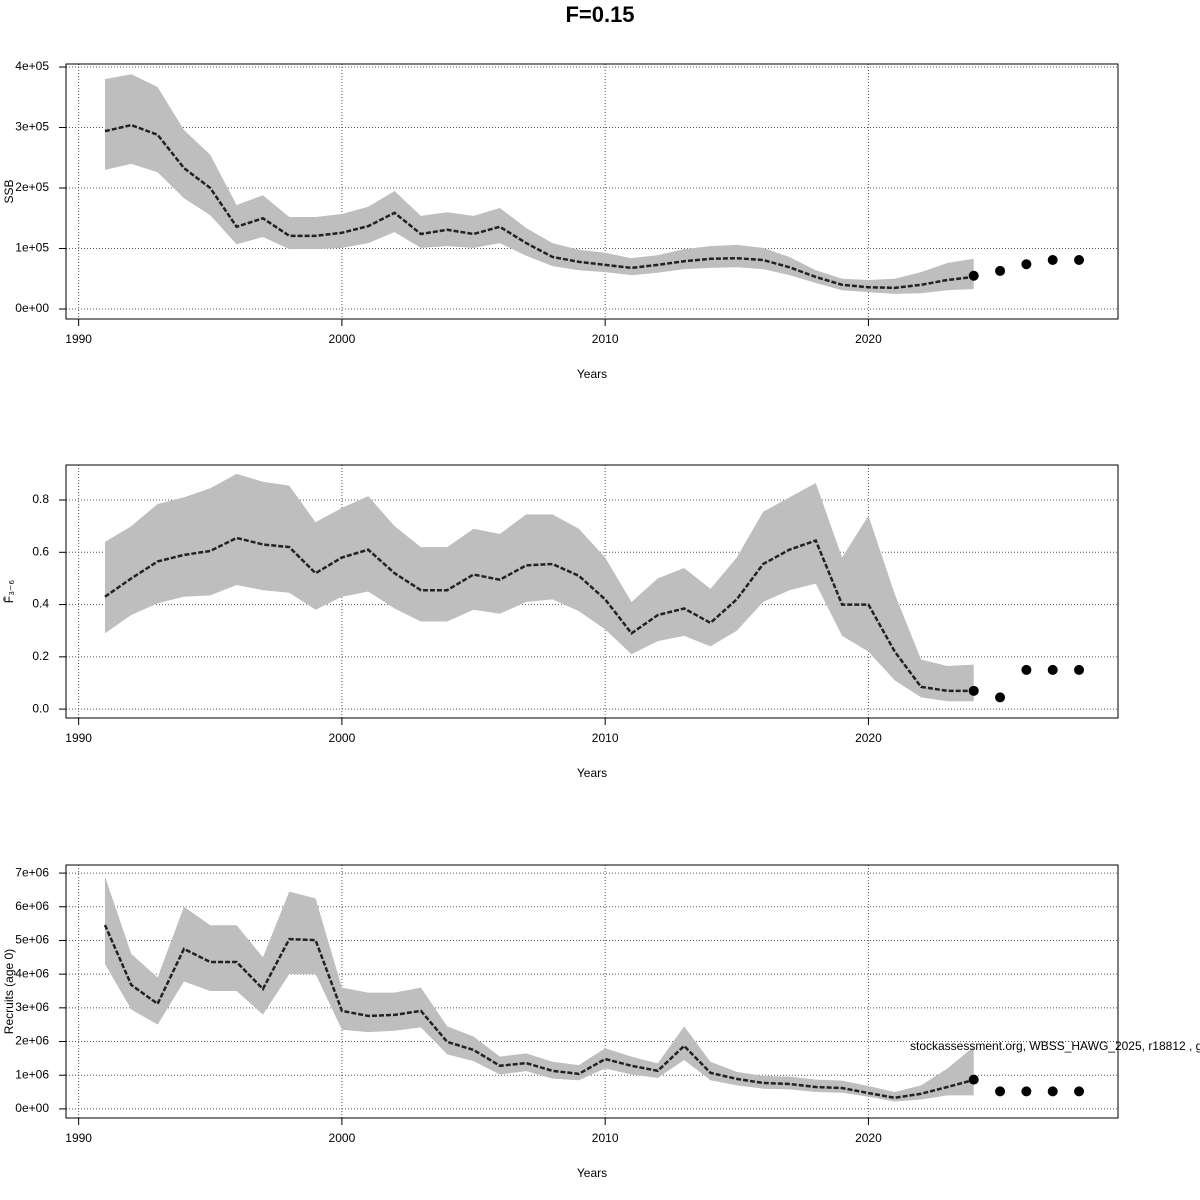  What do you see at coordinates (40, 656) in the screenshot?
I see `y-tick-label: 0.2` at bounding box center [40, 656].